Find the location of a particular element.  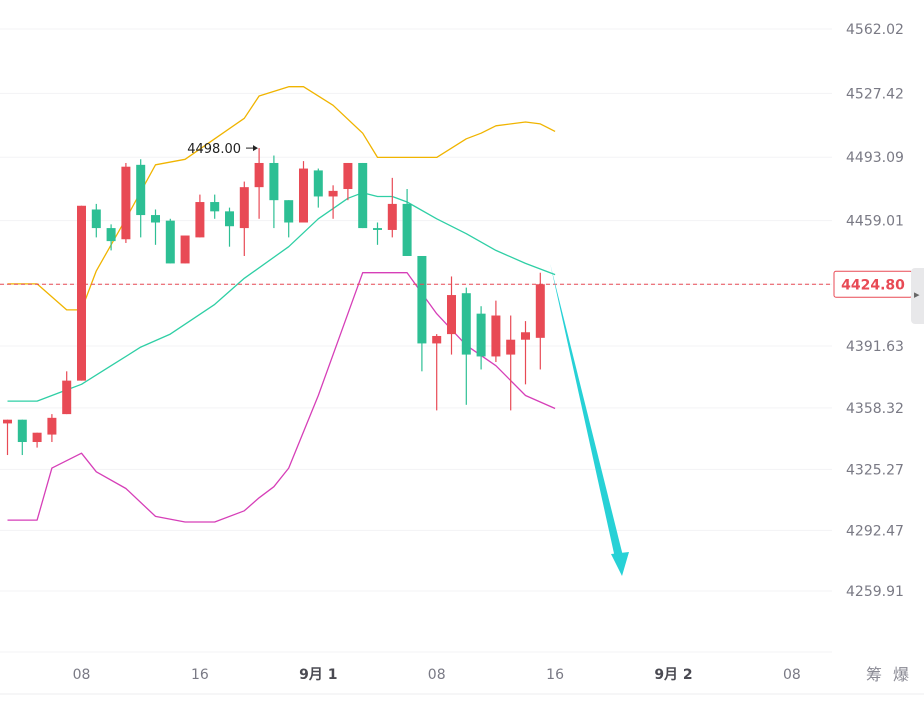

x-axis-extra-label: 筹 is located at coordinates (874, 674).